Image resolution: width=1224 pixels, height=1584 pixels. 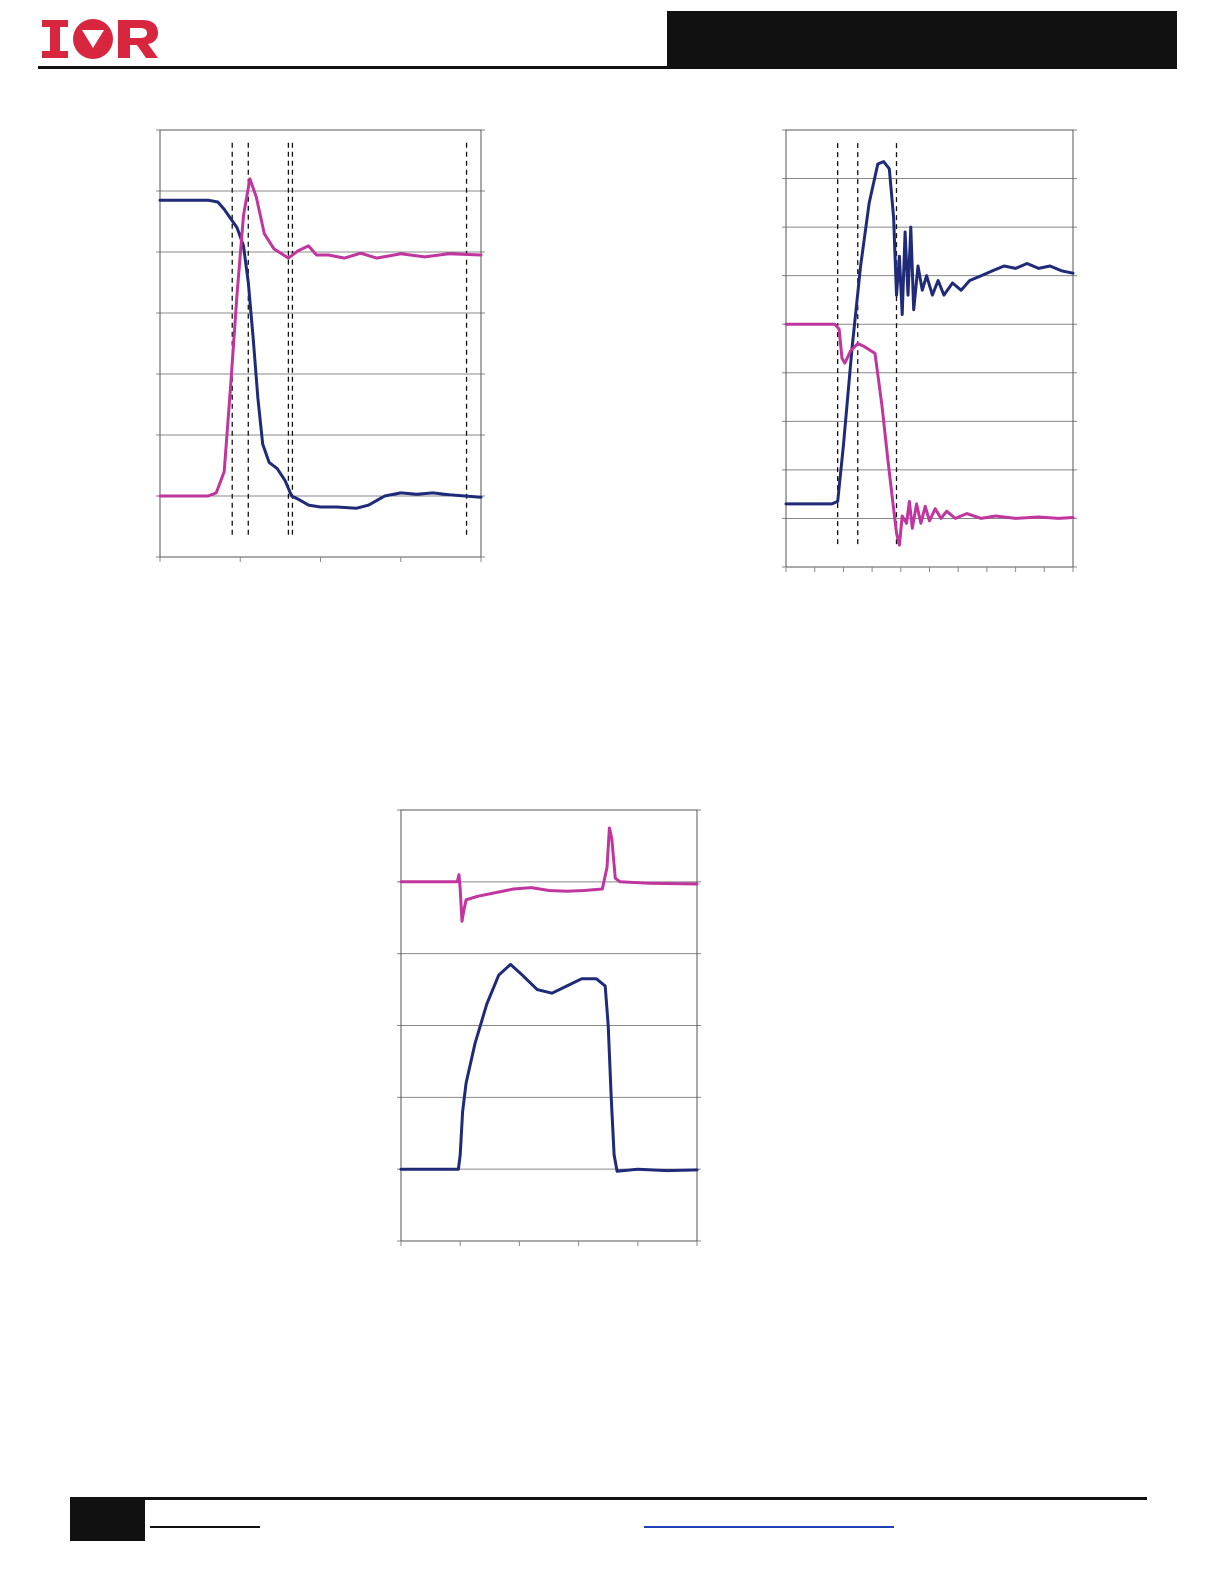 I want to click on ior-logo, so click(x=100, y=39).